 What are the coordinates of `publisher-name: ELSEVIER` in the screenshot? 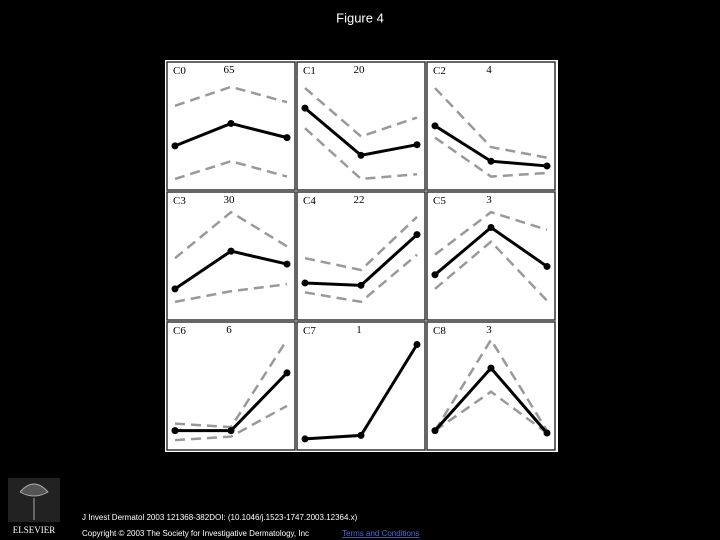 It's located at (34, 530).